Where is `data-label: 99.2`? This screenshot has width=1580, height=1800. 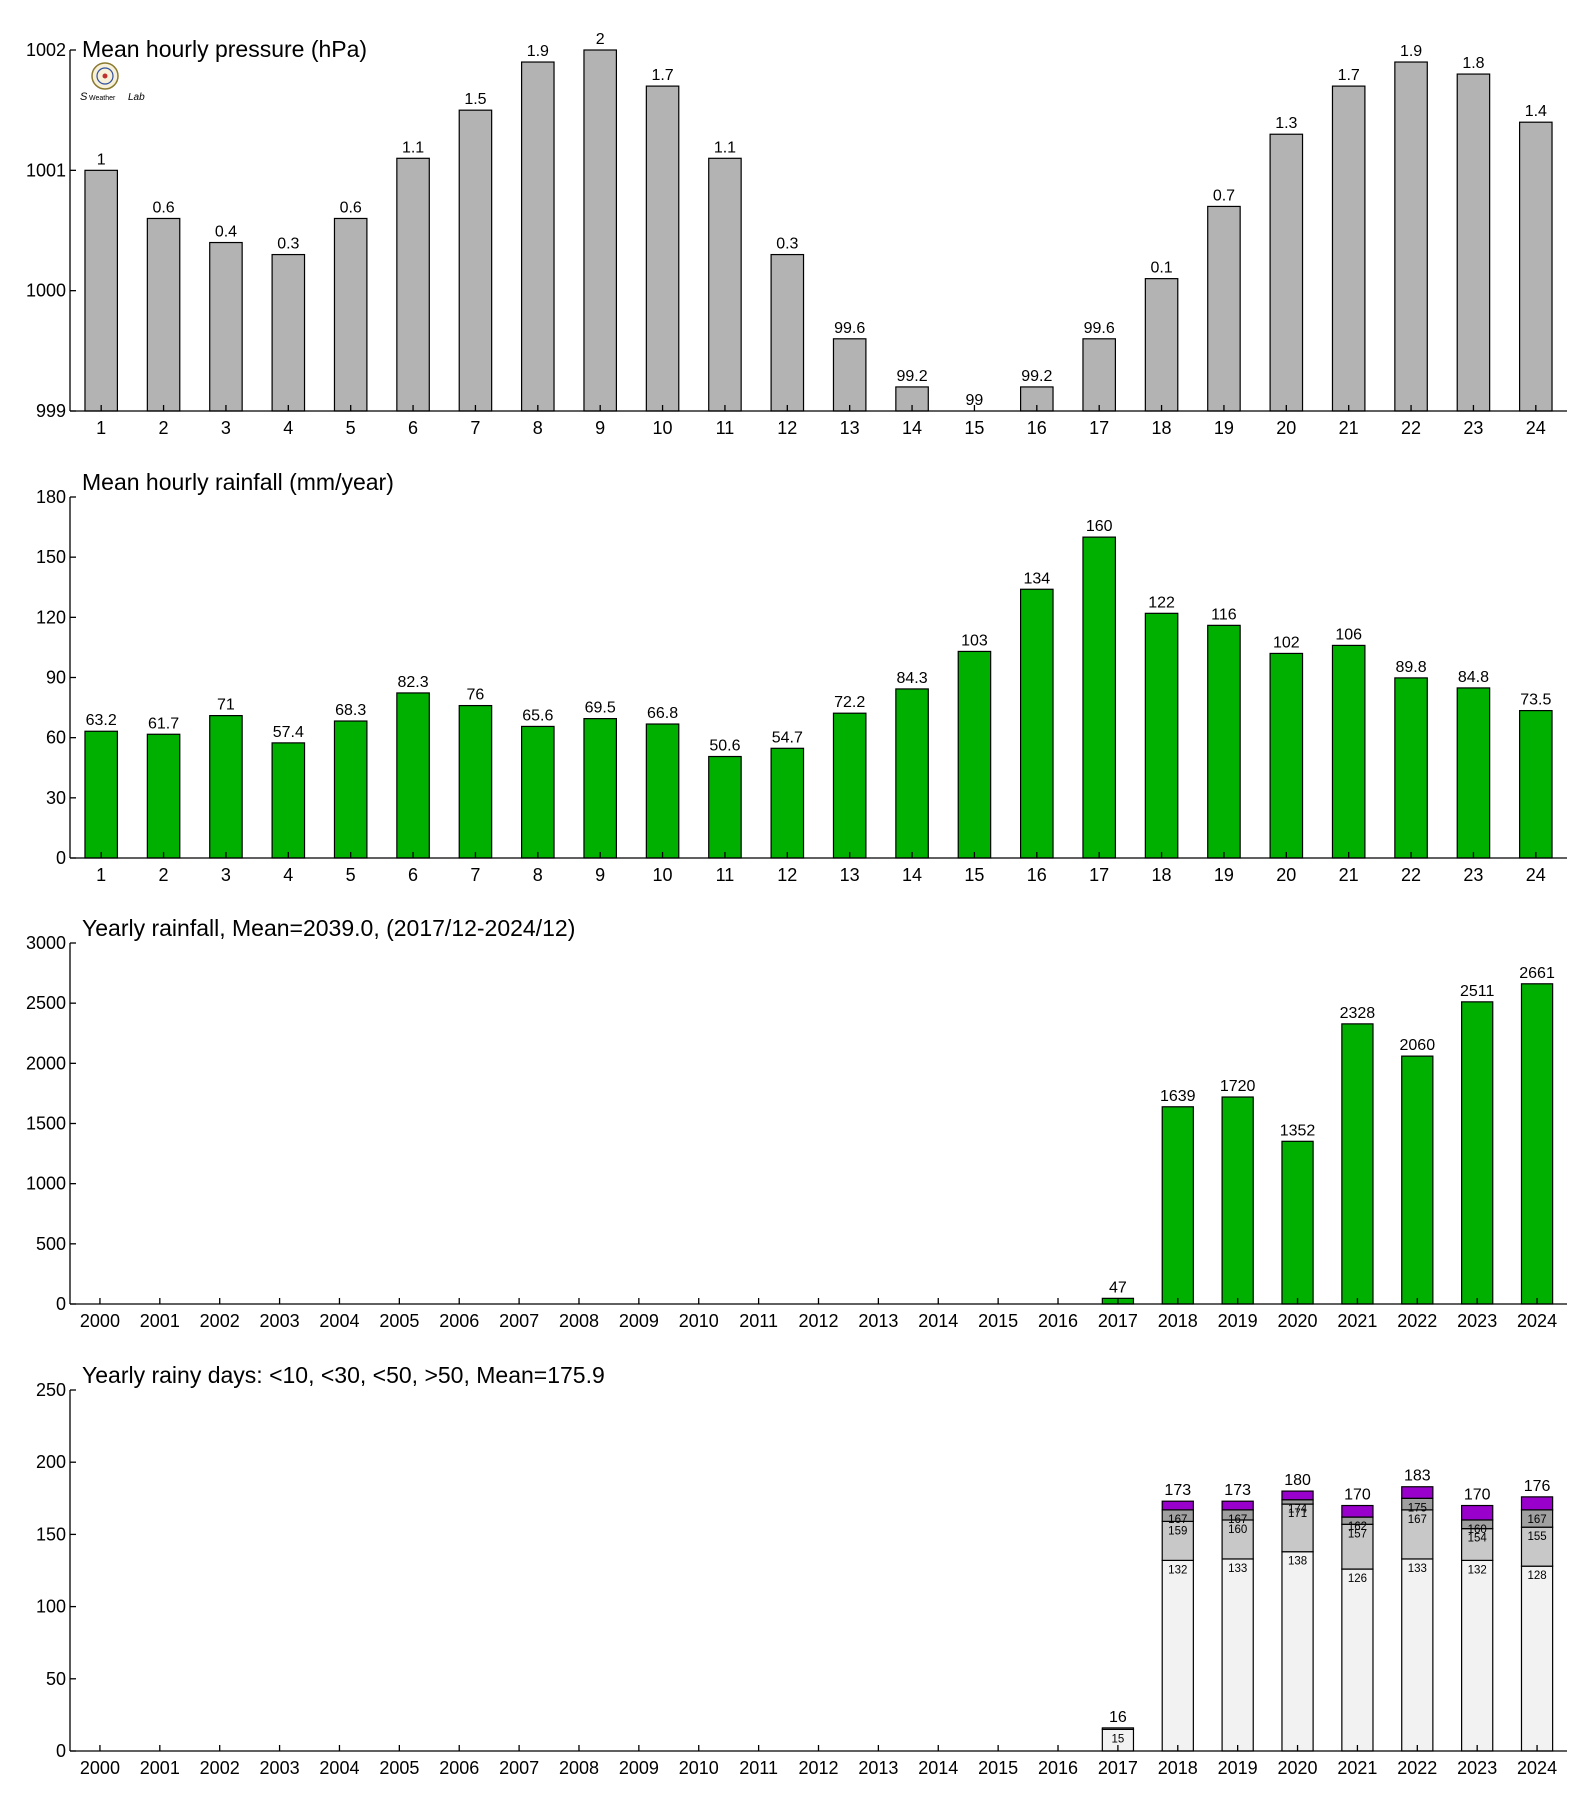
data-label: 99.2 is located at coordinates (1036, 376).